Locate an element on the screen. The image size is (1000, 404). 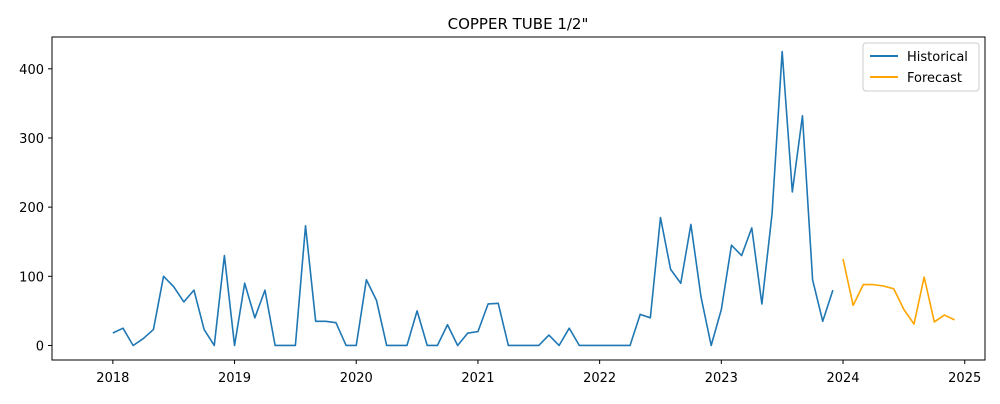
y-tick-label: 400 is located at coordinates (31, 70).